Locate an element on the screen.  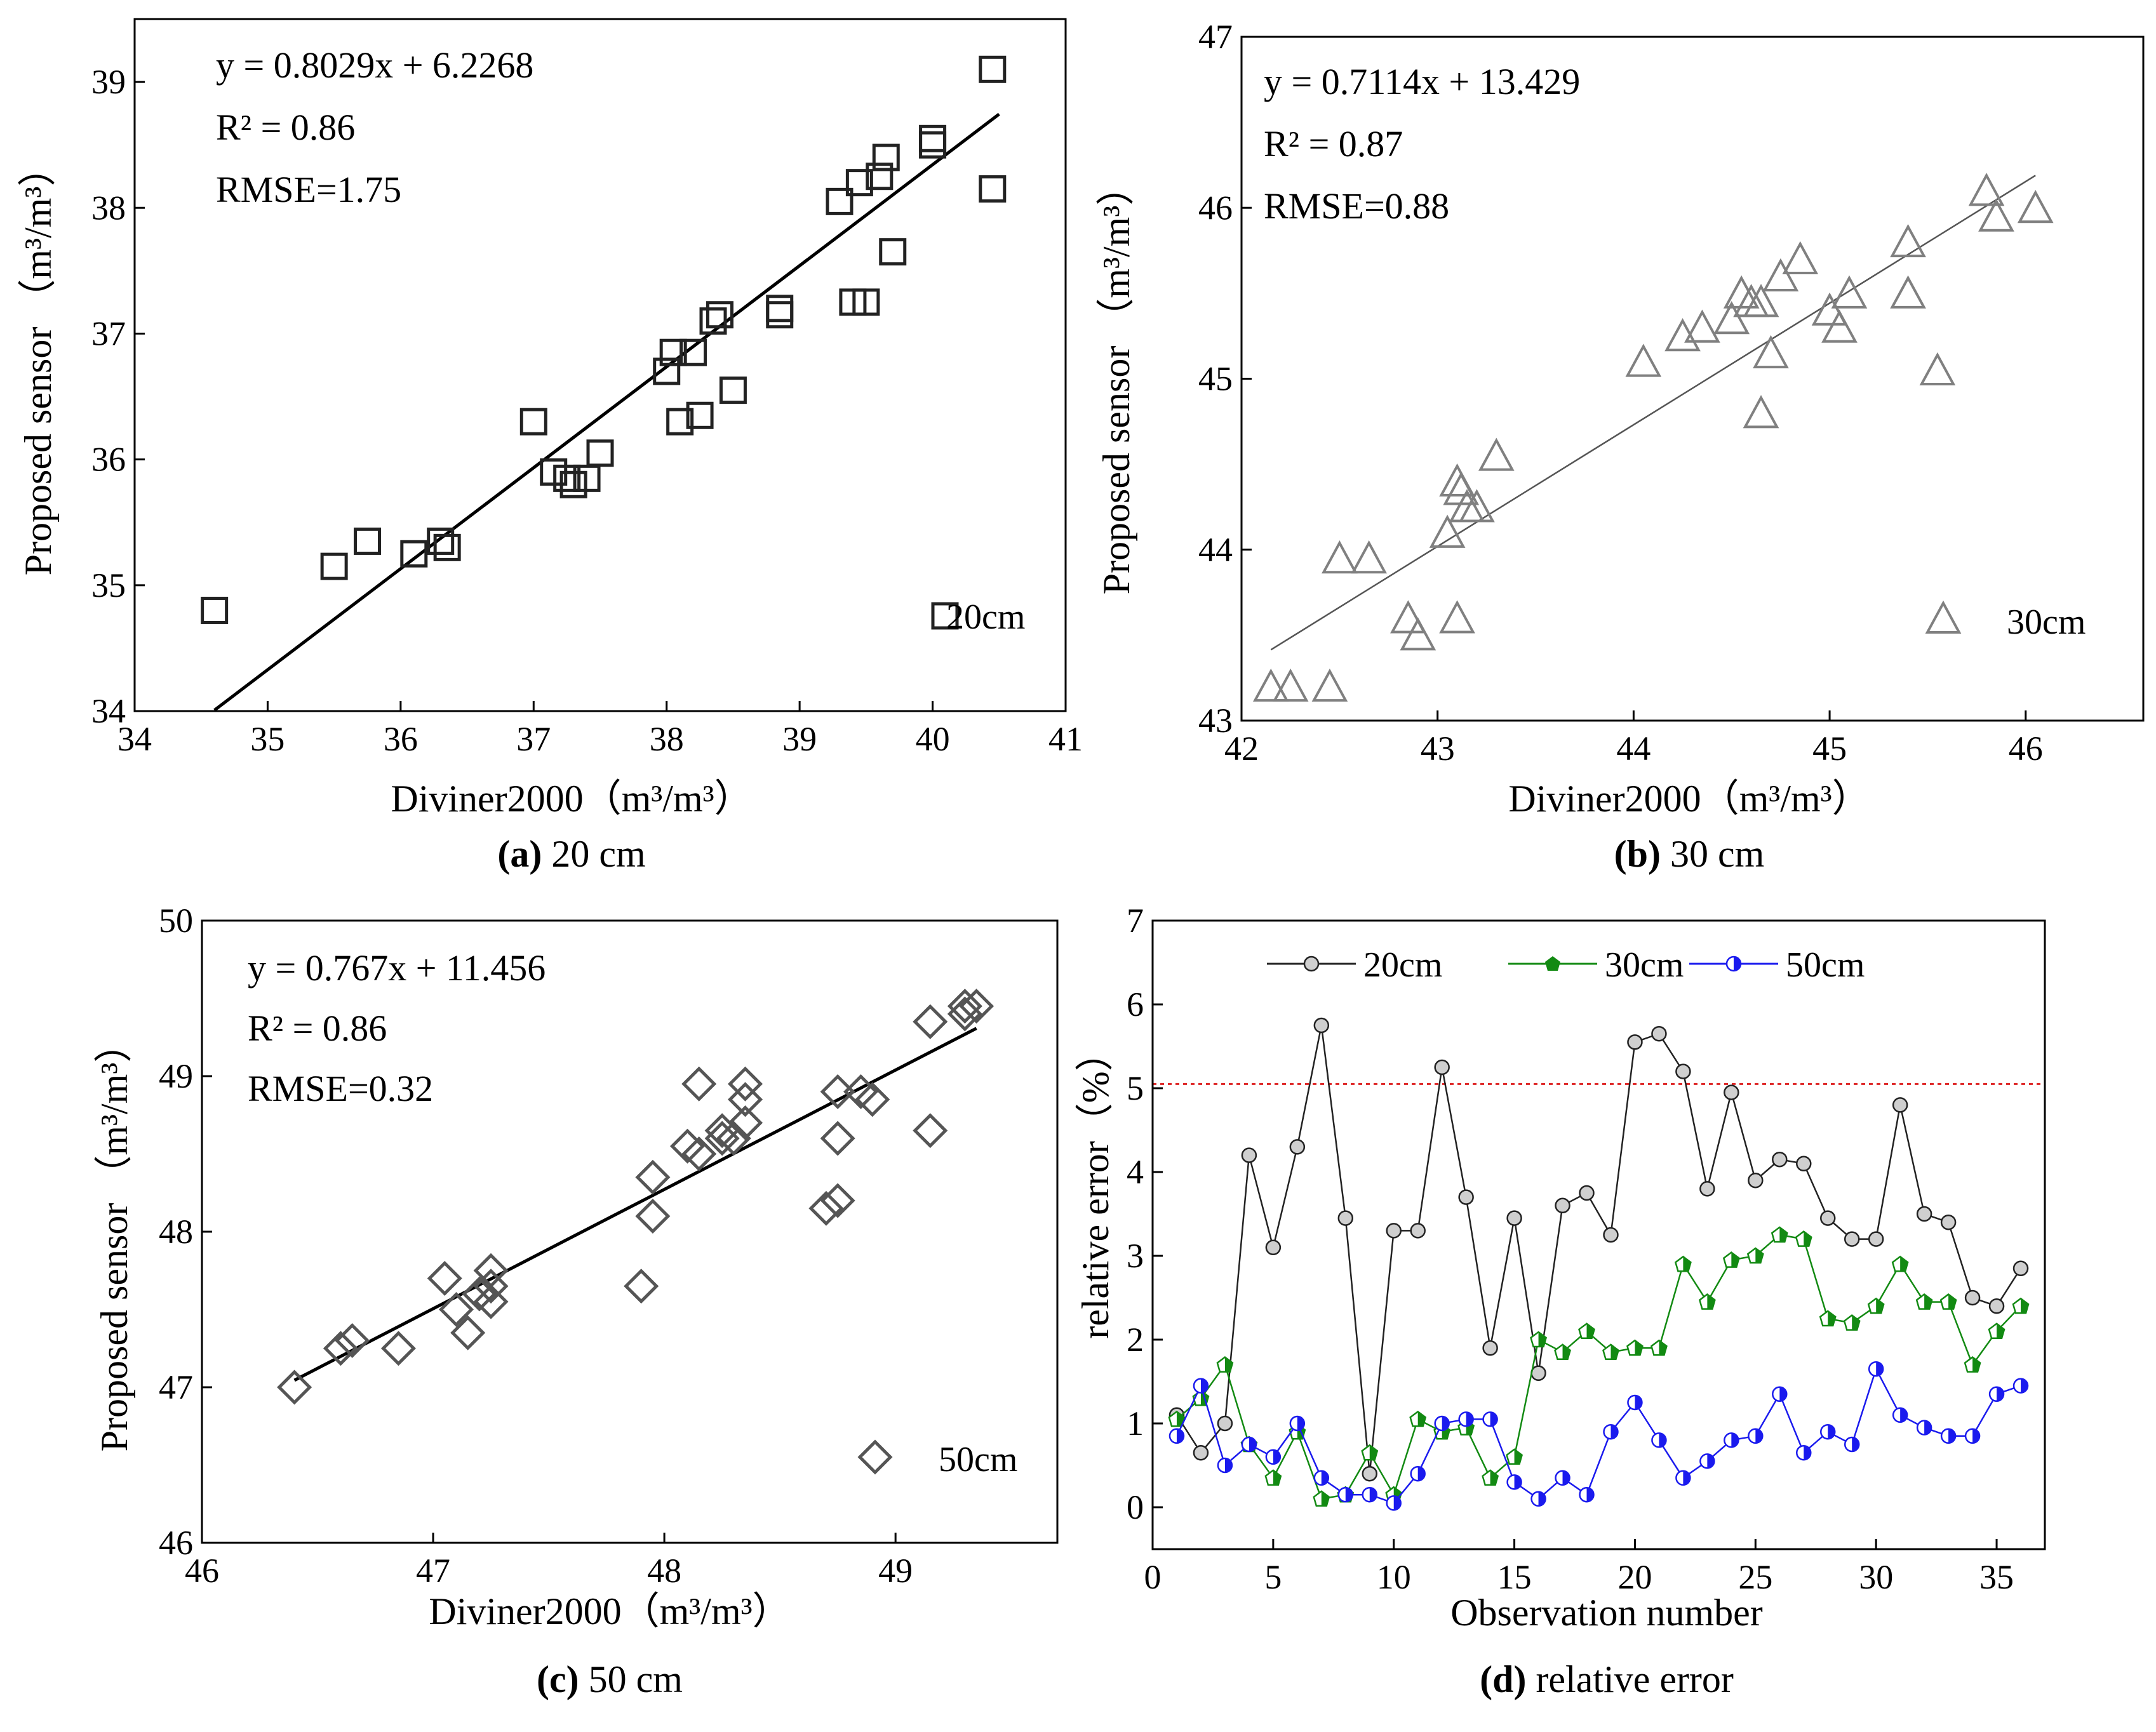
y-tick-label: 38 is located at coordinates (108, 208).